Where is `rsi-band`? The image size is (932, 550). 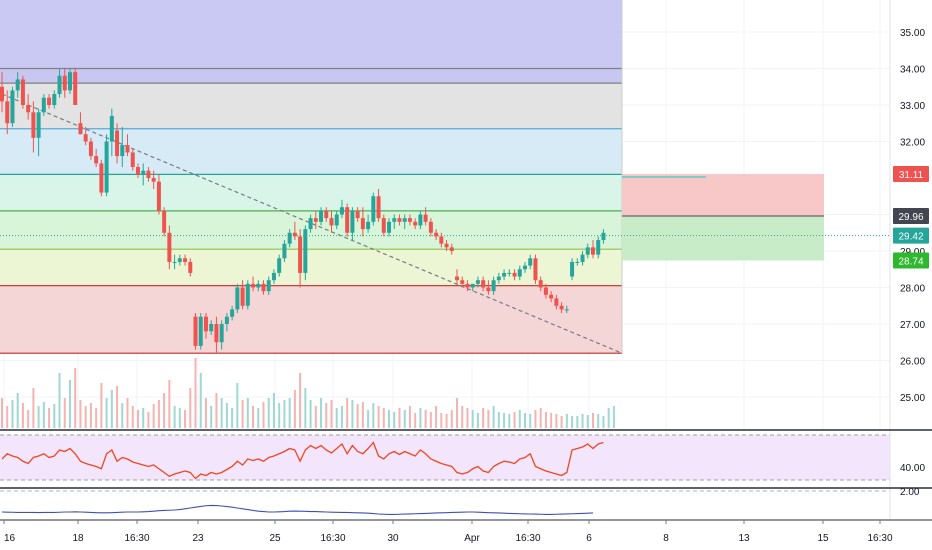
rsi-band is located at coordinates (445, 457).